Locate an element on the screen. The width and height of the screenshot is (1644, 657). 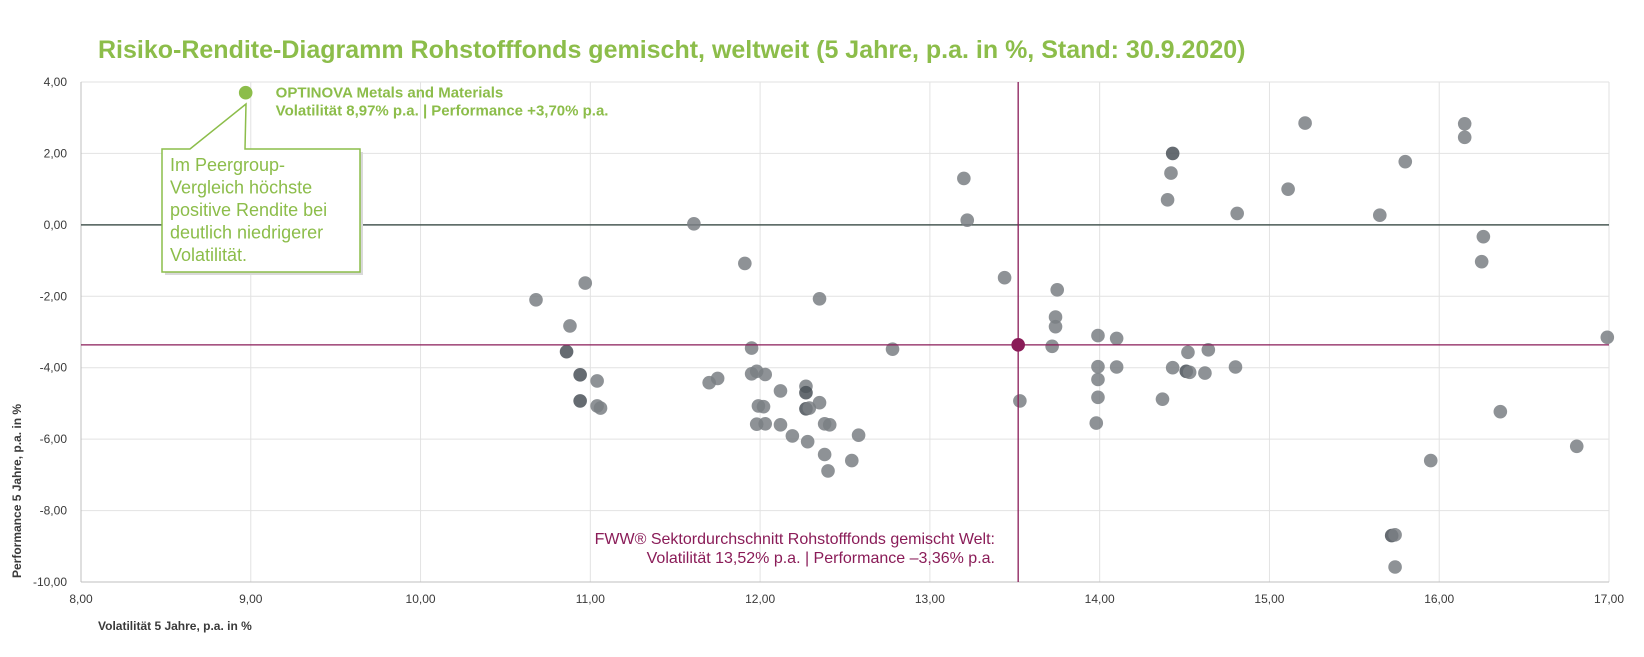
callout-box is located at coordinates (261, 187).